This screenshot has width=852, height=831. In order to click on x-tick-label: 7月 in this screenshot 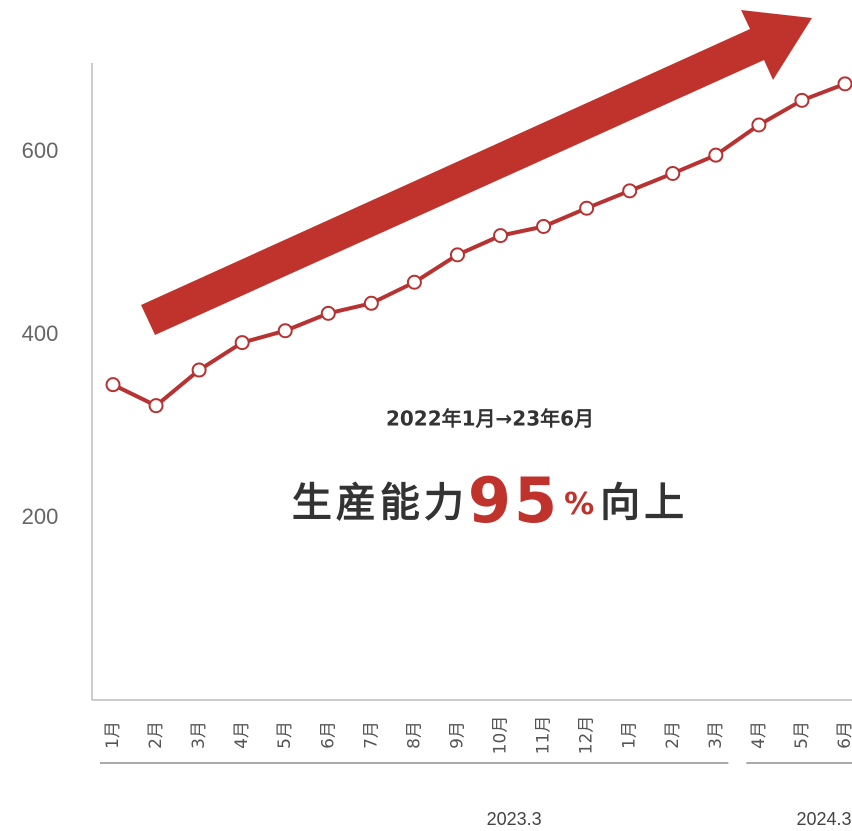, I will do `click(371, 735)`.